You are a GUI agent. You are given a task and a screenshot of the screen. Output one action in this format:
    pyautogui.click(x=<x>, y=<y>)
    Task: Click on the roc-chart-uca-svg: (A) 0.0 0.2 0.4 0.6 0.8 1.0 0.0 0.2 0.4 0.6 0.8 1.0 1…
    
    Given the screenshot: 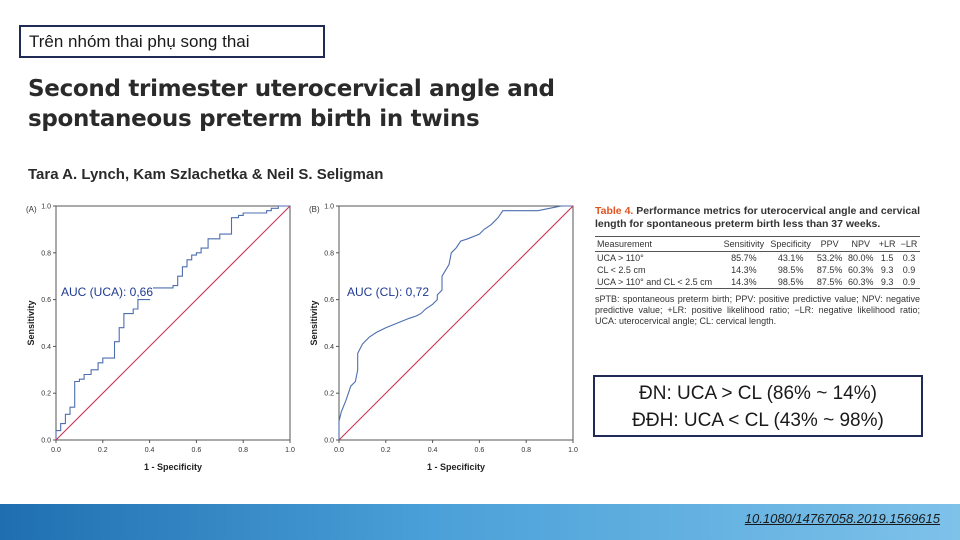 What is the action you would take?
    pyautogui.click(x=160, y=338)
    